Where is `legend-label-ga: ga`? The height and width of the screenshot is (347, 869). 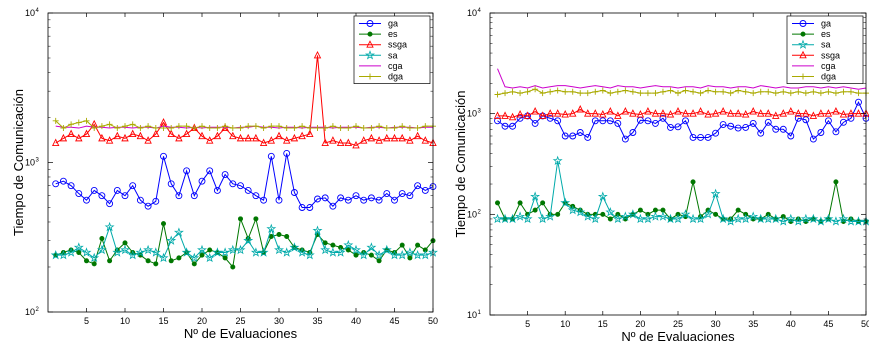 legend-label-ga: ga is located at coordinates (393, 24).